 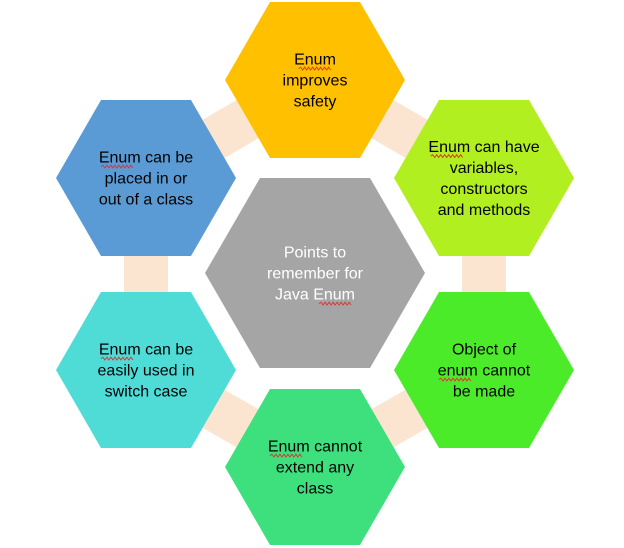 I want to click on item-hexagon-2-label-line-2: variables,, so click(x=484, y=168).